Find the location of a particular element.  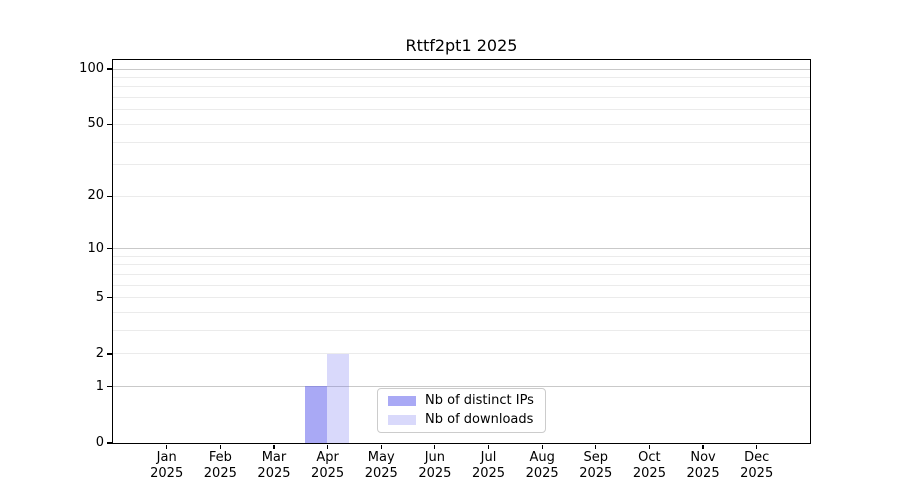

y-tick-label: 5 is located at coordinates (99, 297).